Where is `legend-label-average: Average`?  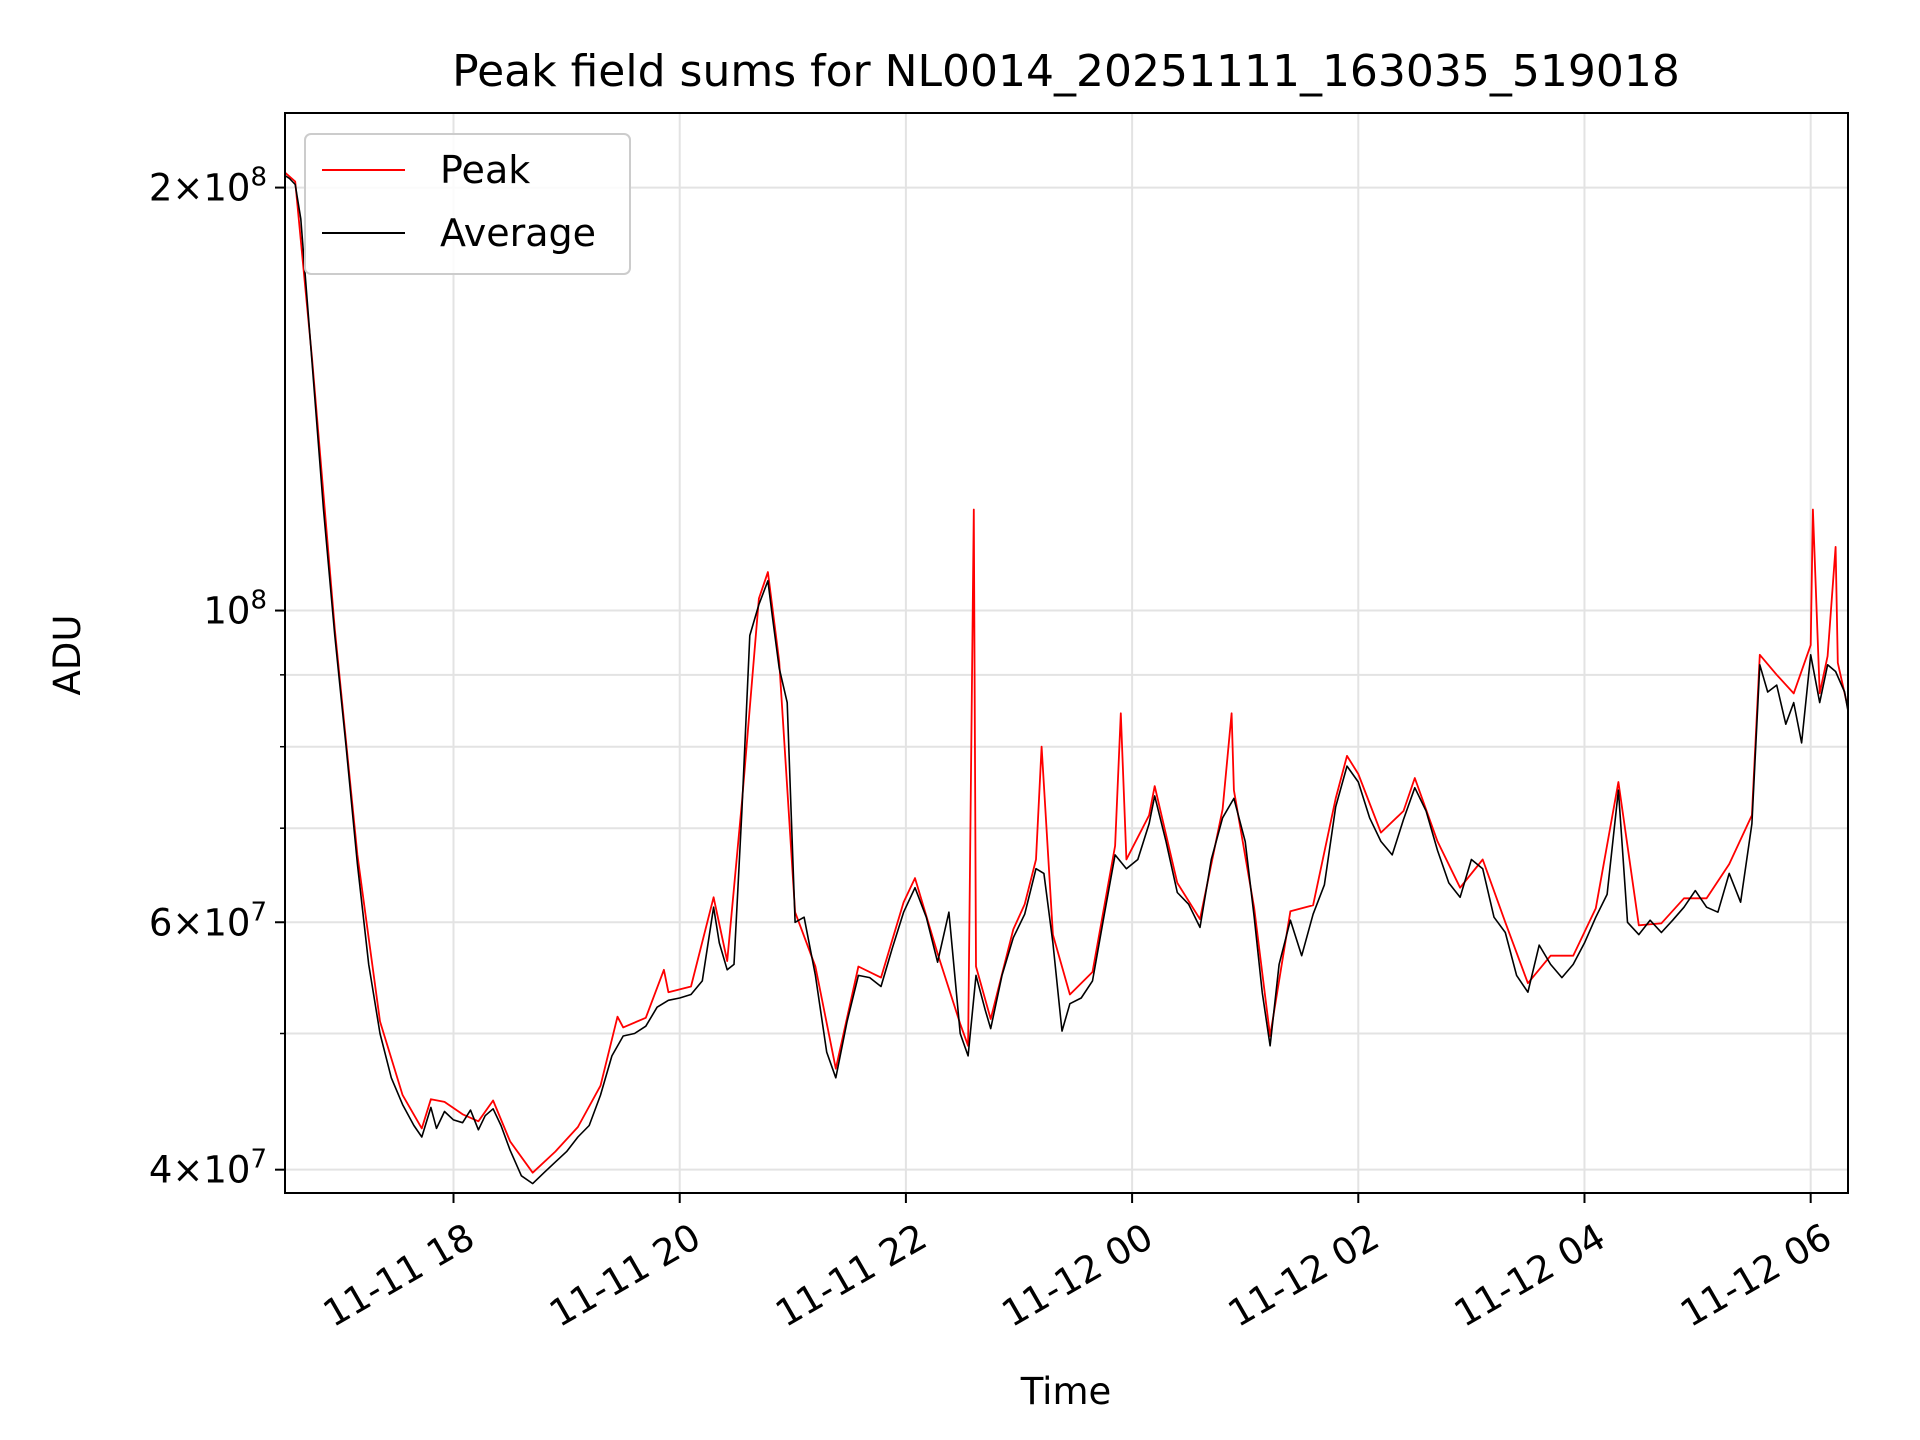
legend-label-average: Average is located at coordinates (518, 233).